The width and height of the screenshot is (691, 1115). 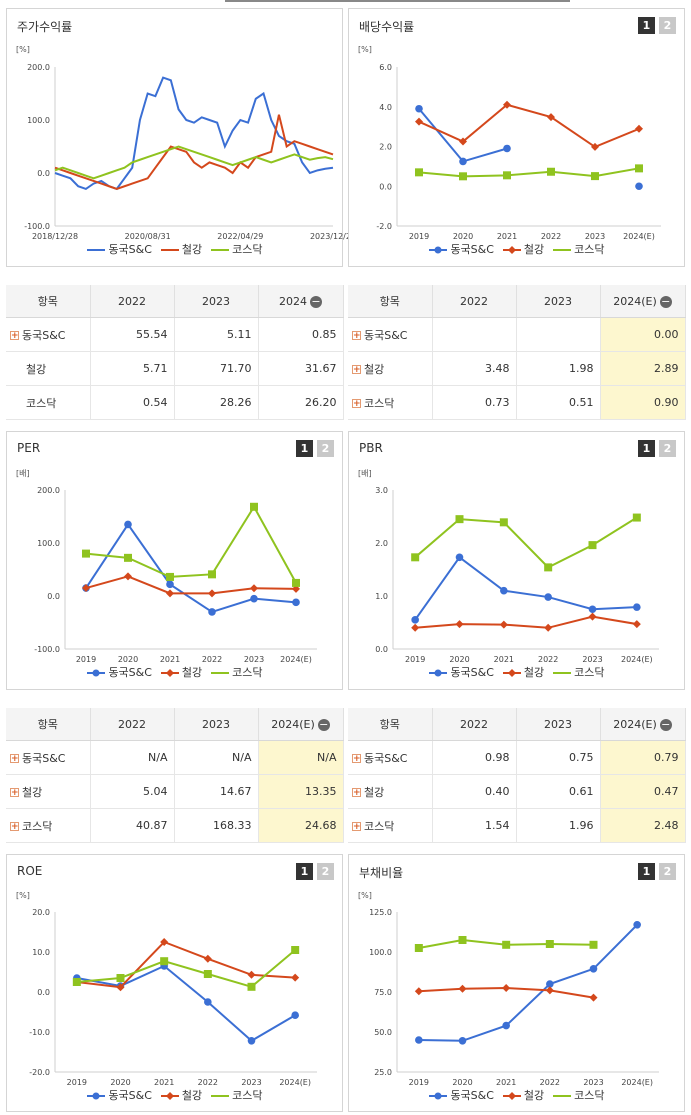 I want to click on x-tick-label: 2020, so click(x=128, y=659).